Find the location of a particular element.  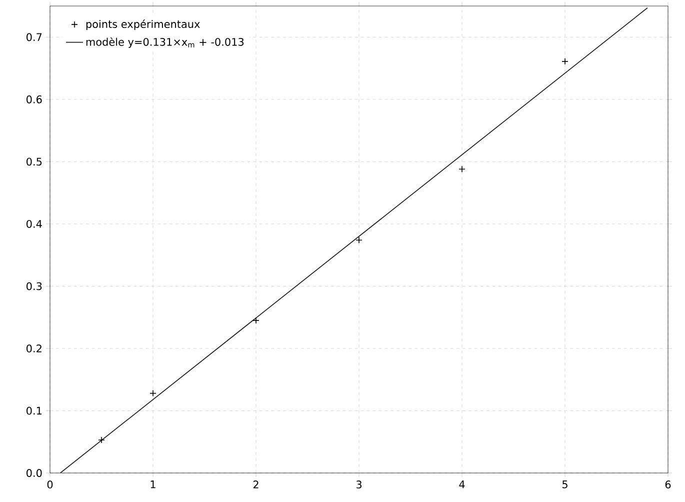

y-tick-label: 0.4 is located at coordinates (34, 224).